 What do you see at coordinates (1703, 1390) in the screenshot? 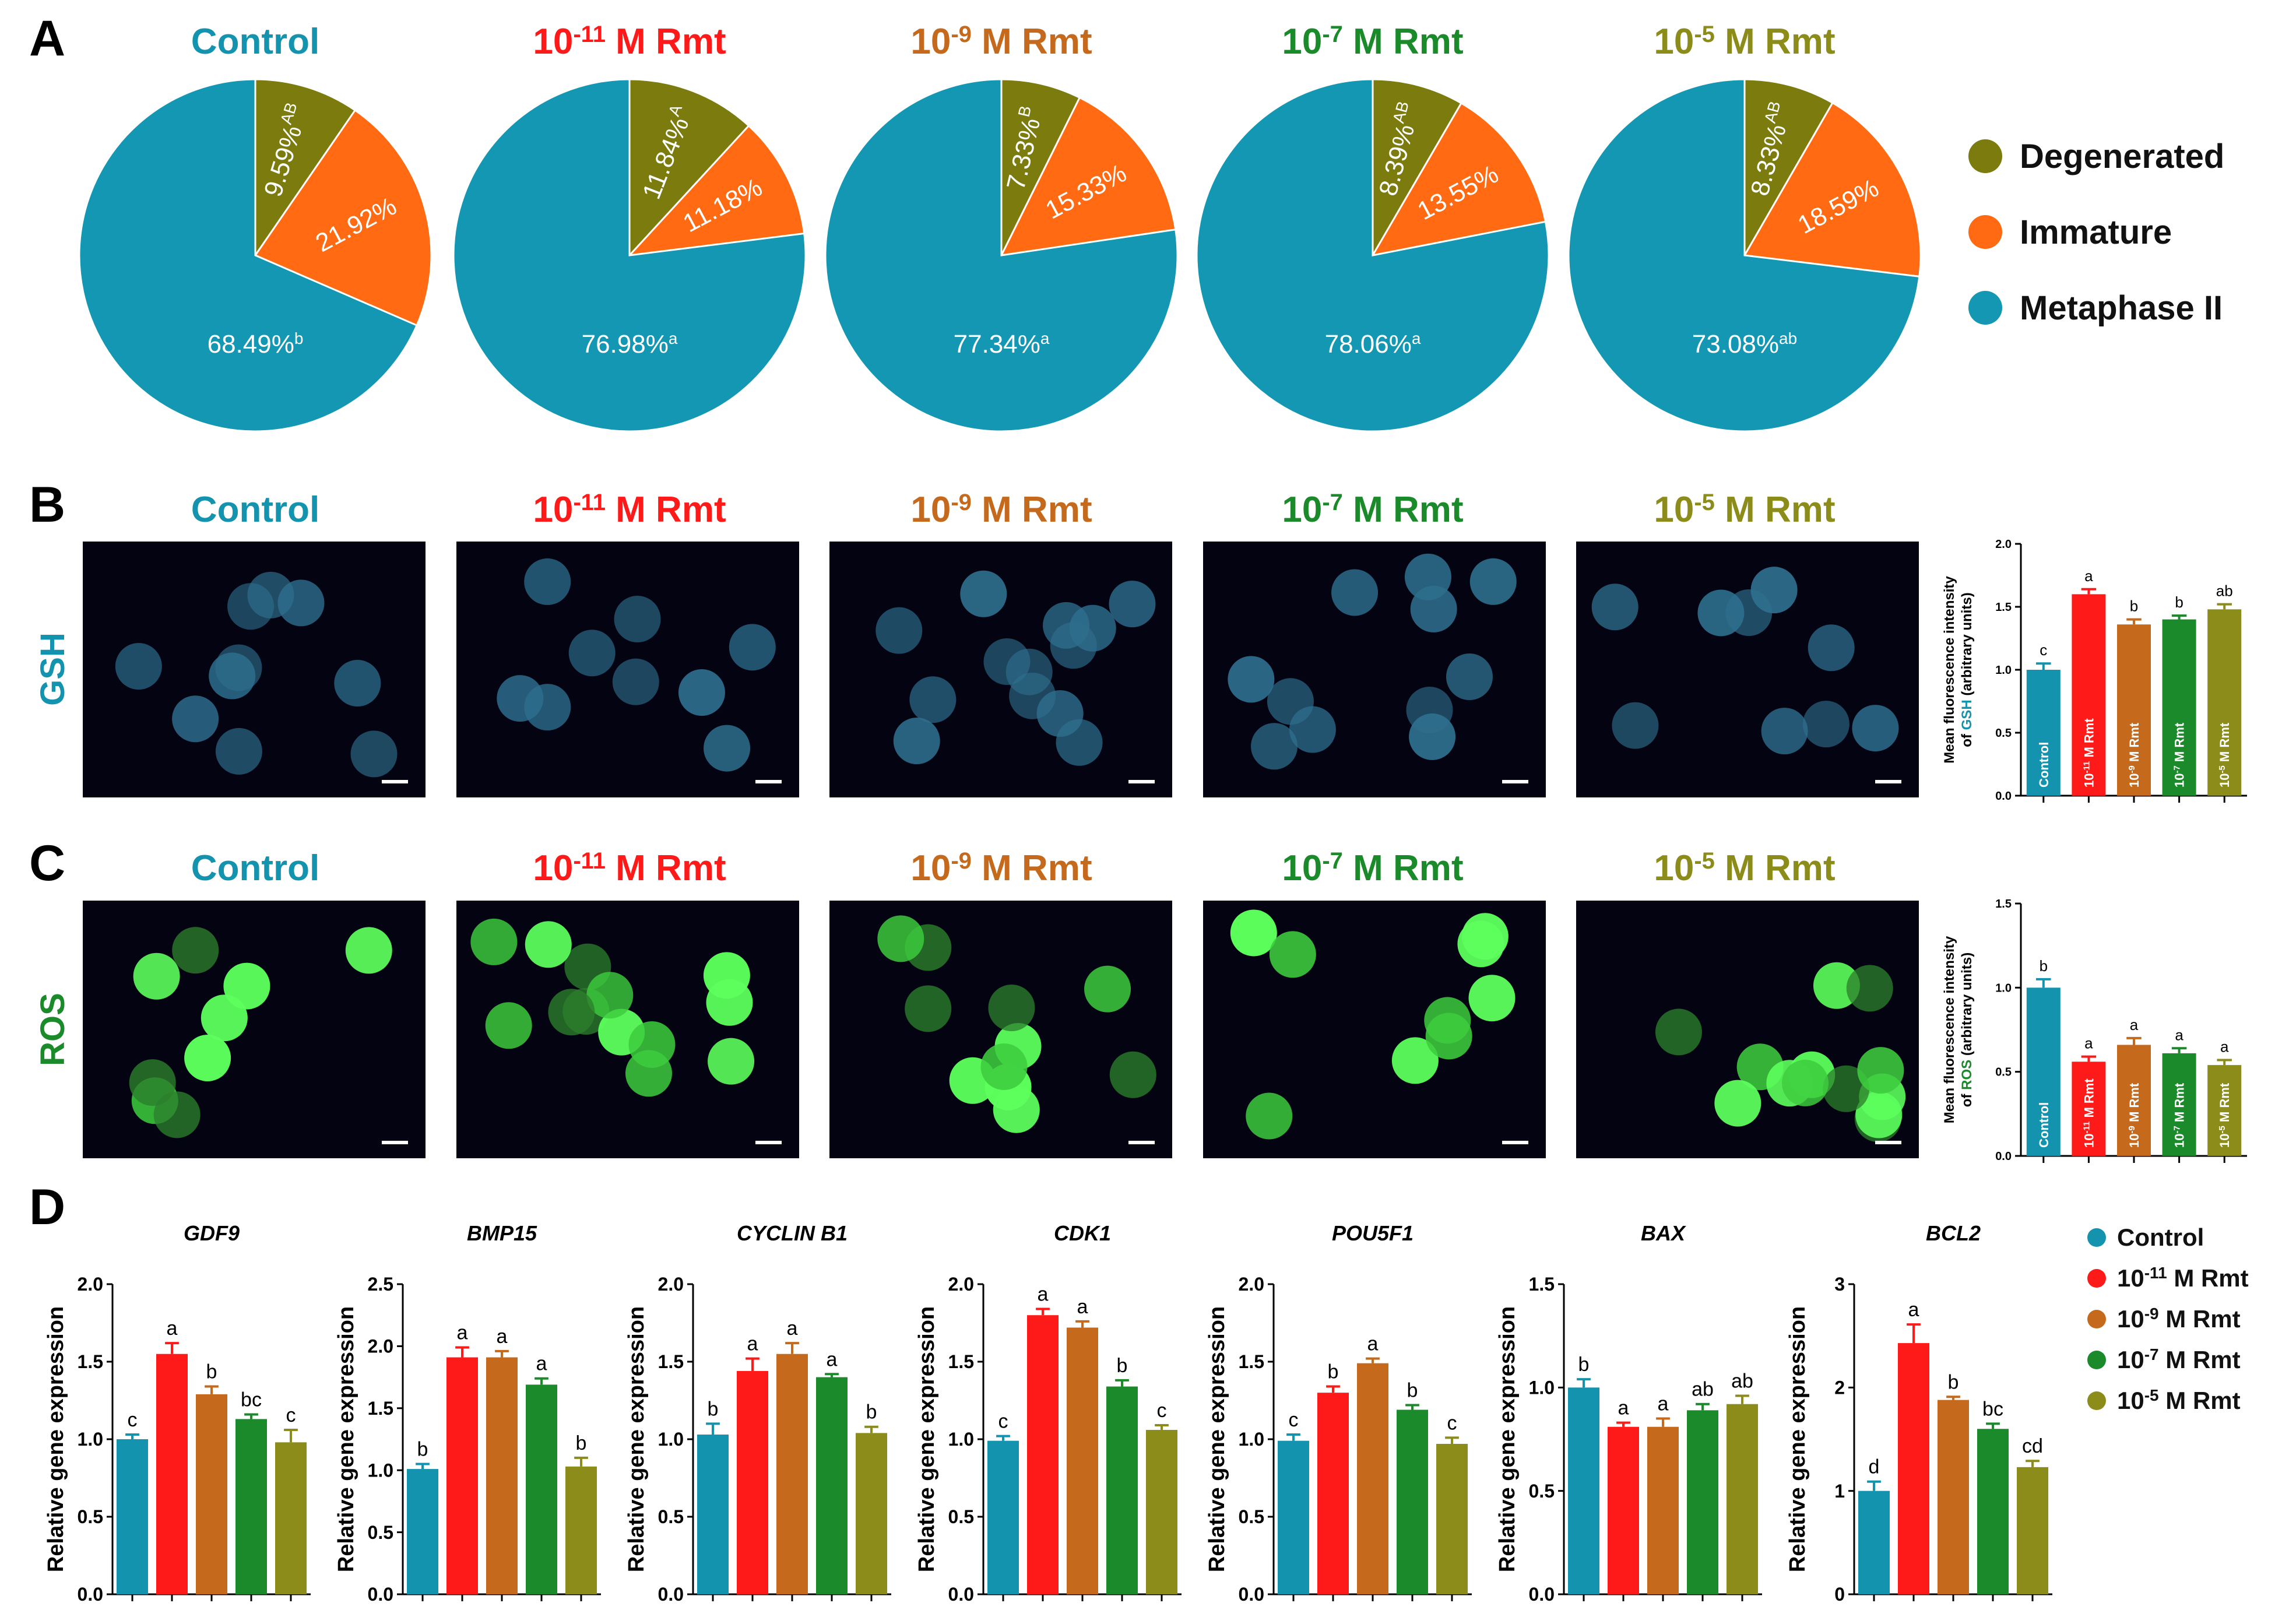
I see `significance-letter: ab` at bounding box center [1703, 1390].